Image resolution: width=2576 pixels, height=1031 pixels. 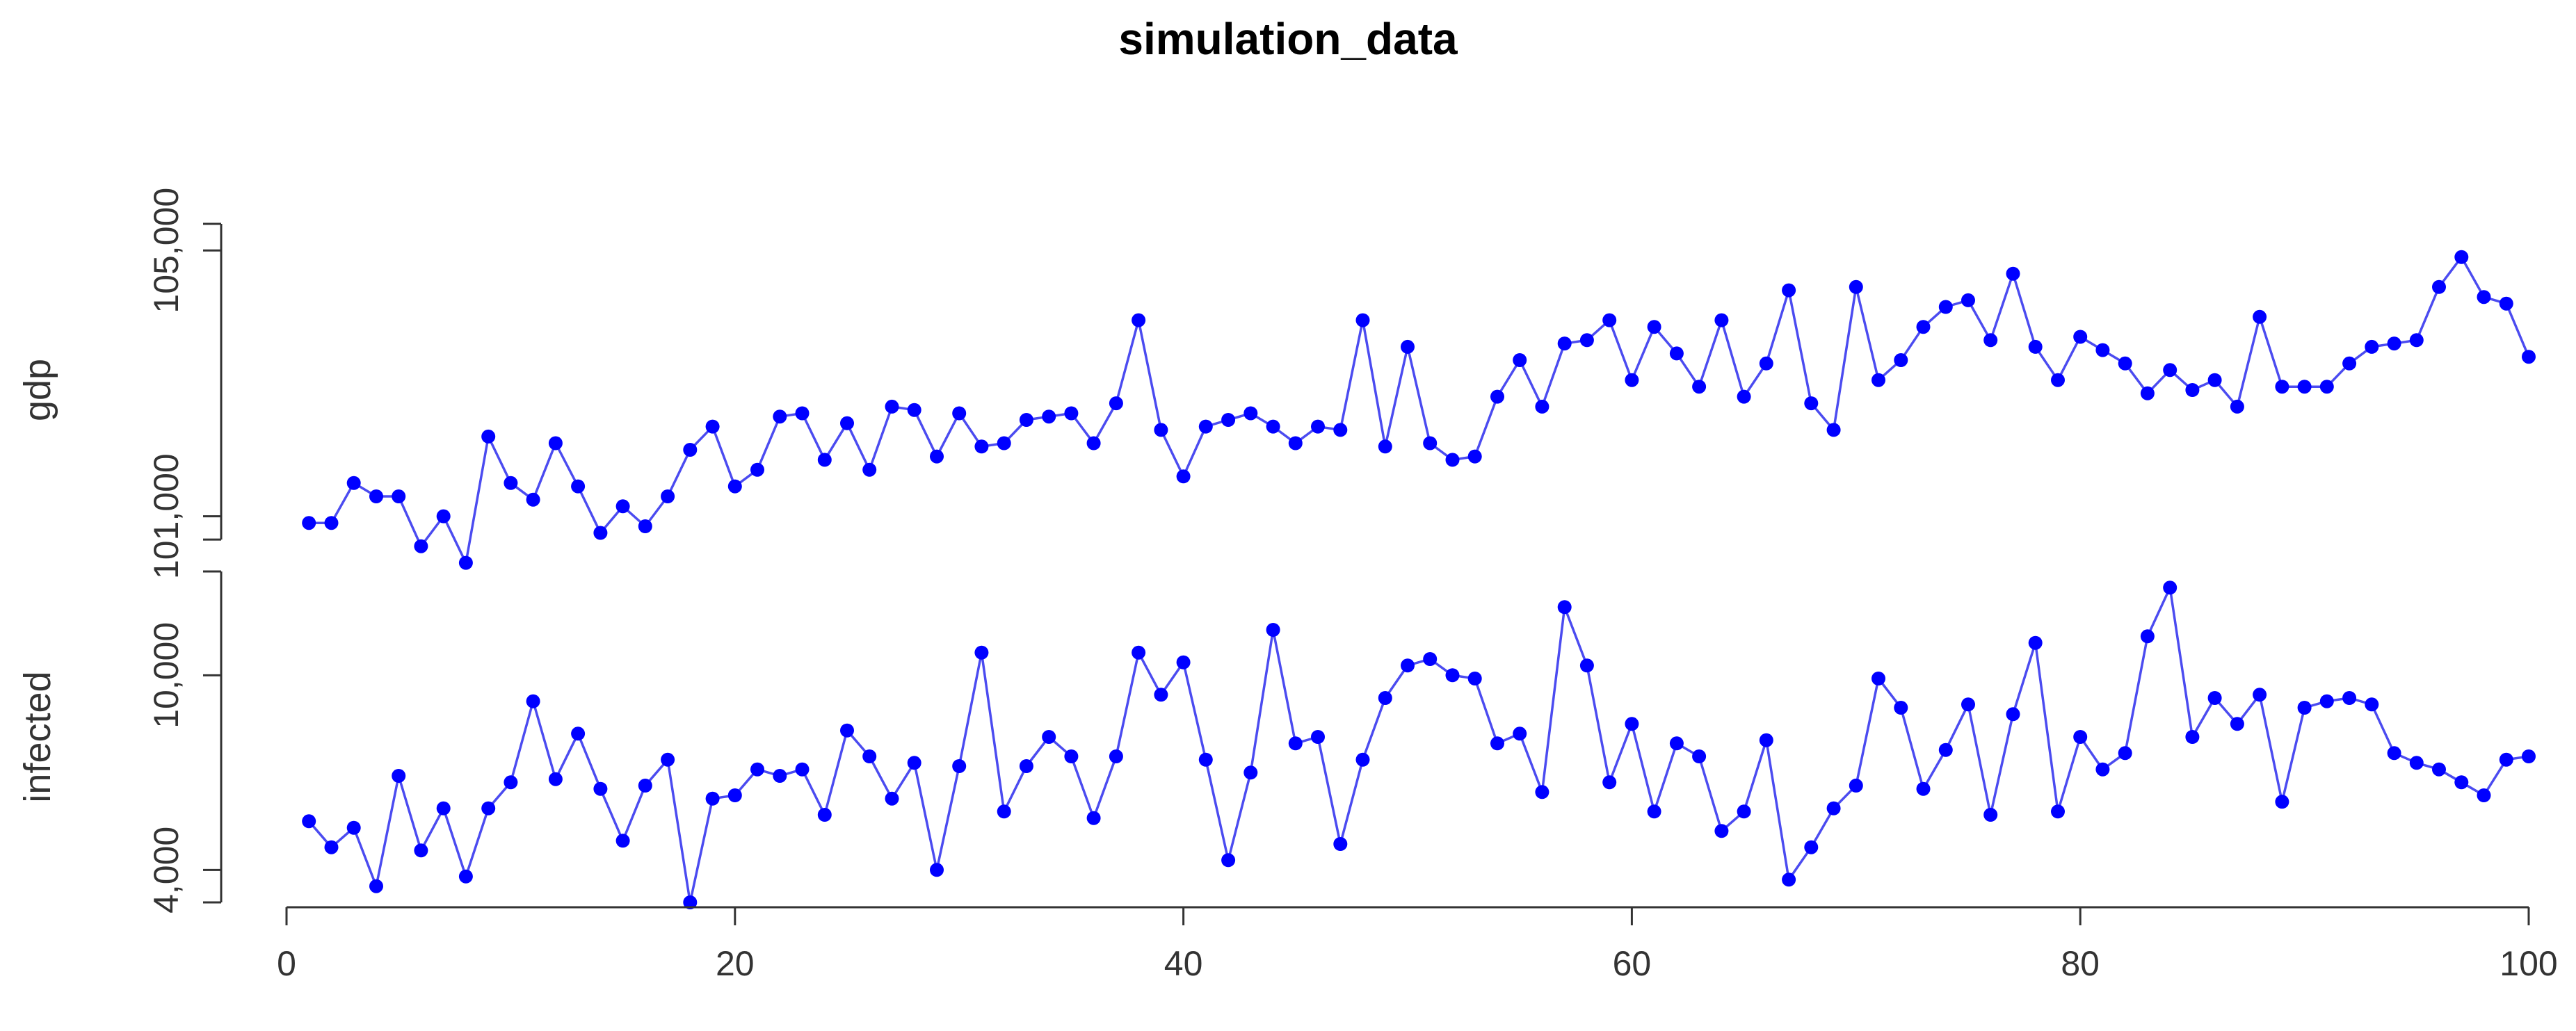 I want to click on gdp-y-tick-label: 101,000, so click(x=166, y=516).